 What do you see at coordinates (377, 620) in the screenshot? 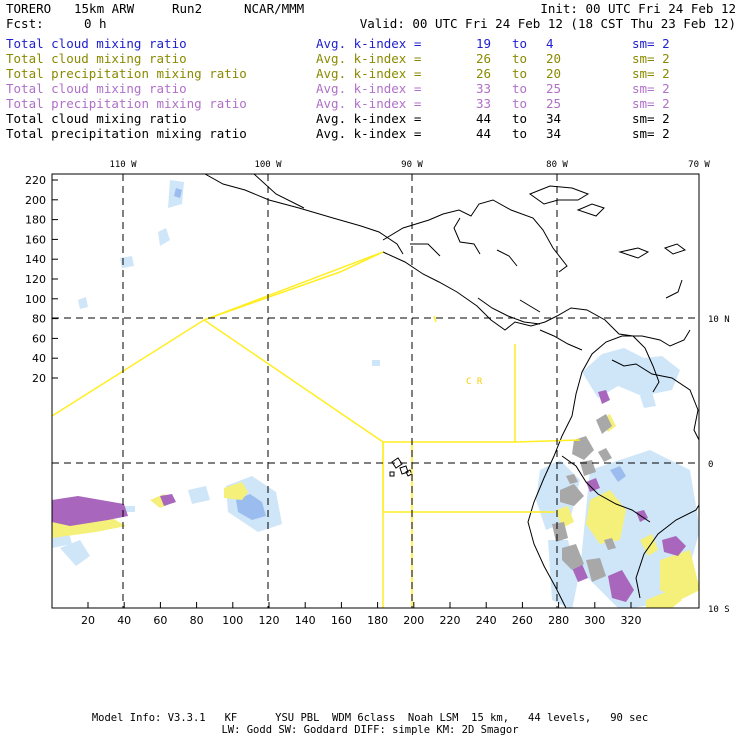
I see `x-tick-label: 180` at bounding box center [377, 620].